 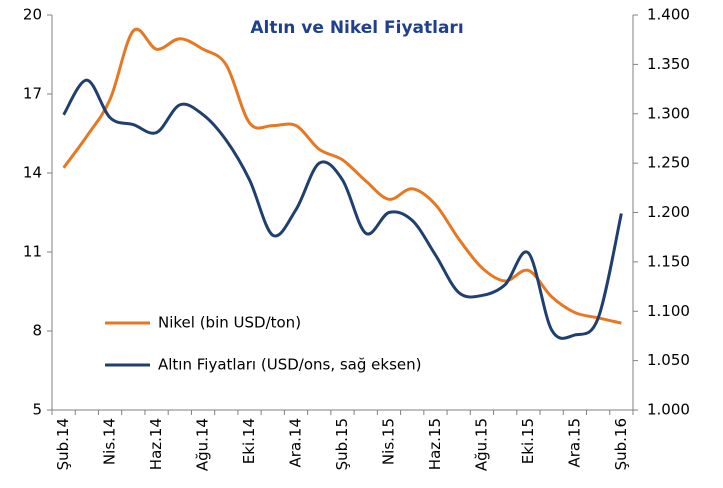 What do you see at coordinates (110, 441) in the screenshot?
I see `x-tick-label: Nis.14` at bounding box center [110, 441].